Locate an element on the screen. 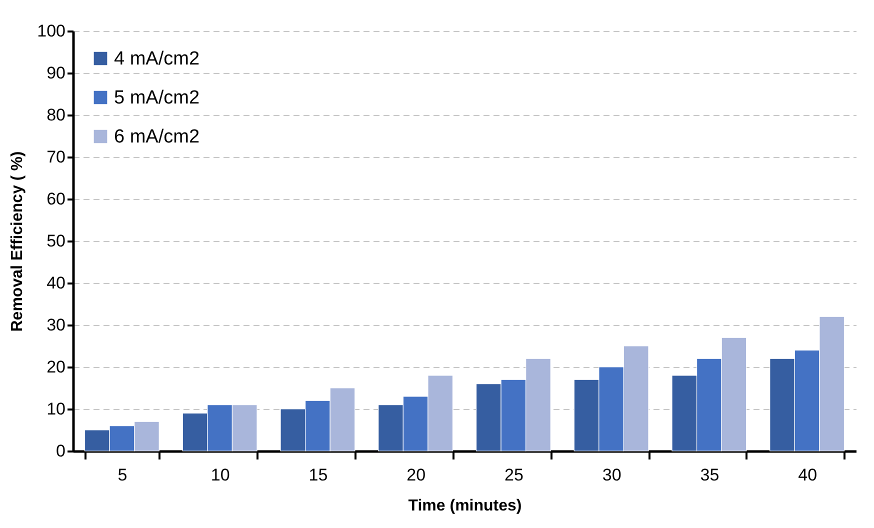  y-tick-label: 60 is located at coordinates (56, 199).